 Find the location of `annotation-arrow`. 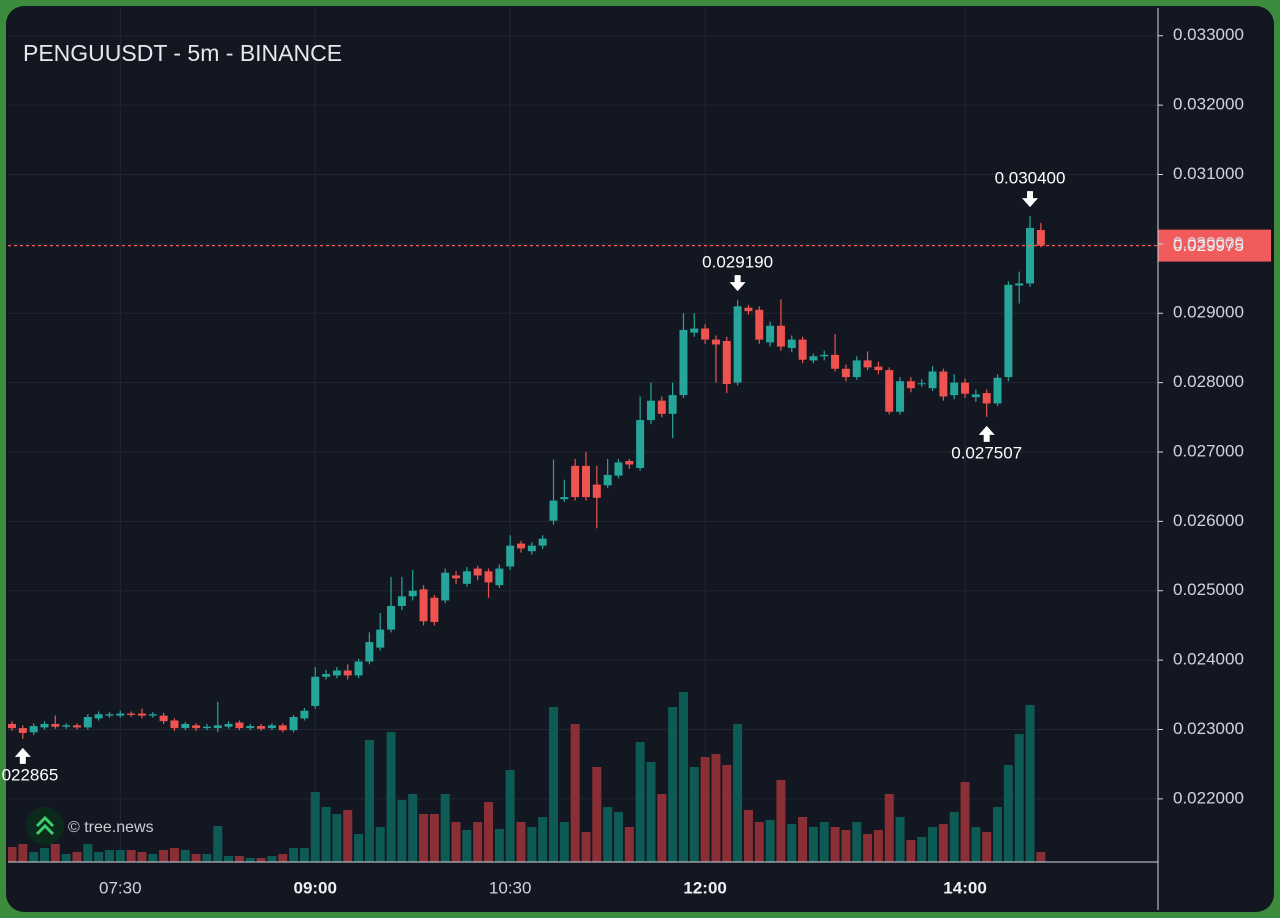

annotation-arrow is located at coordinates (737, 283).